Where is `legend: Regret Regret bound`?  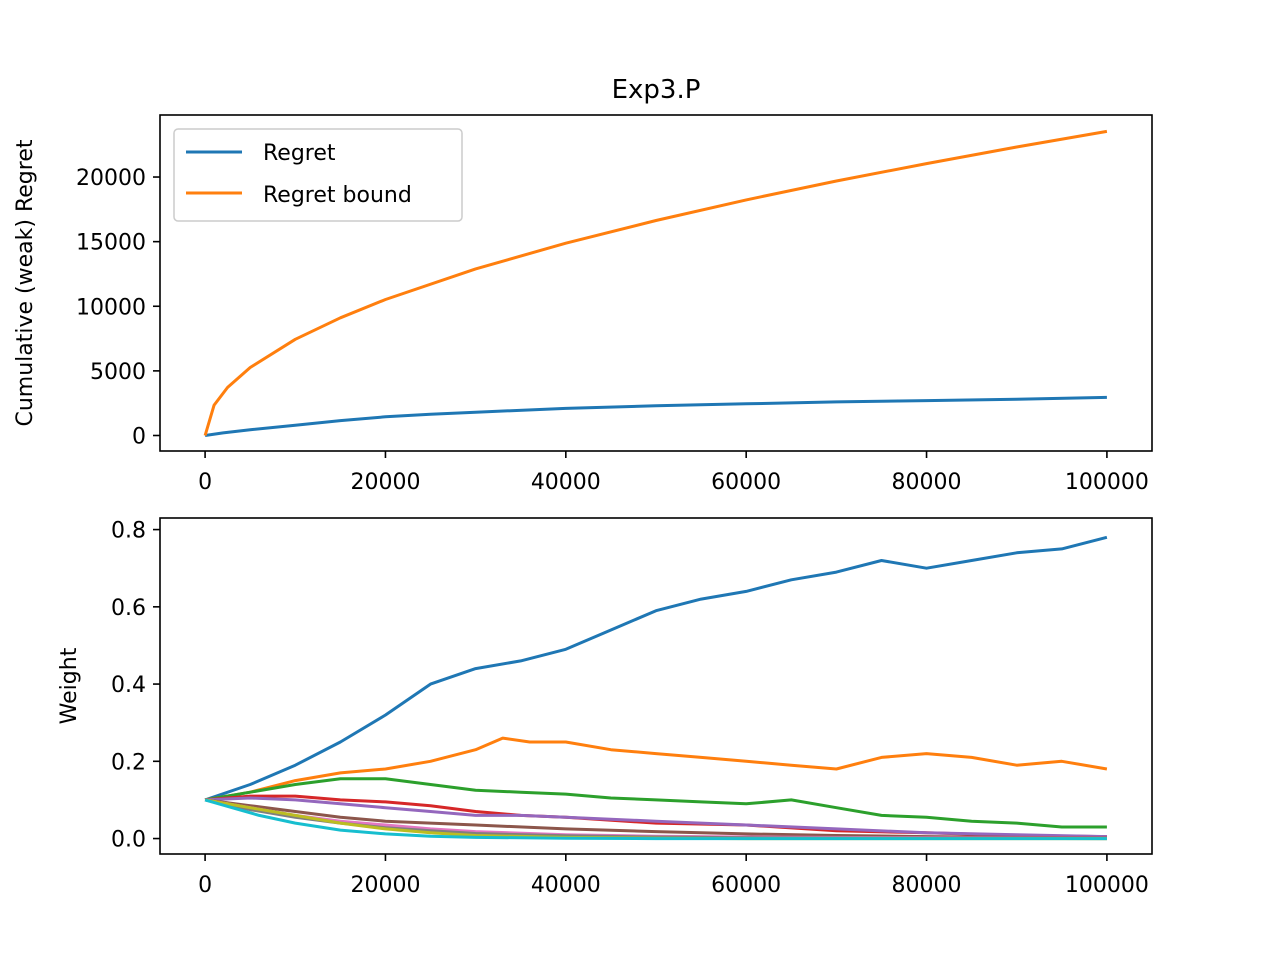
legend: Regret Regret bound is located at coordinates (318, 175).